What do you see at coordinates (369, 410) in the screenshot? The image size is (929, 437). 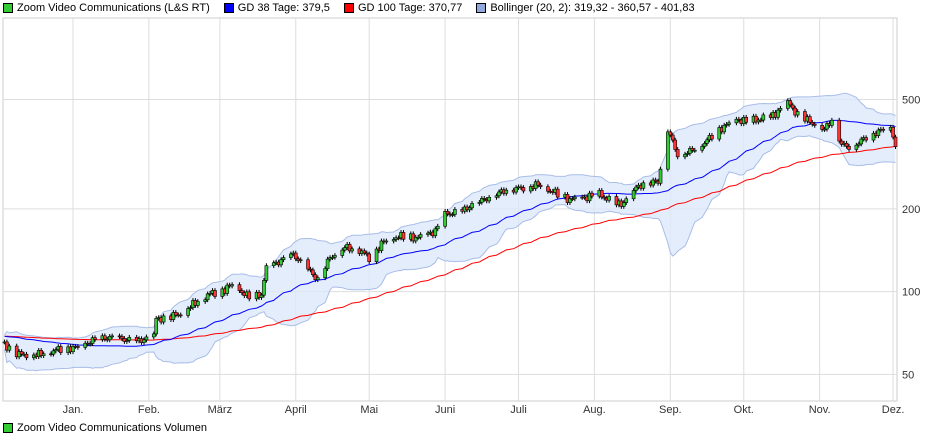 I see `x-tick-label: Mai` at bounding box center [369, 410].